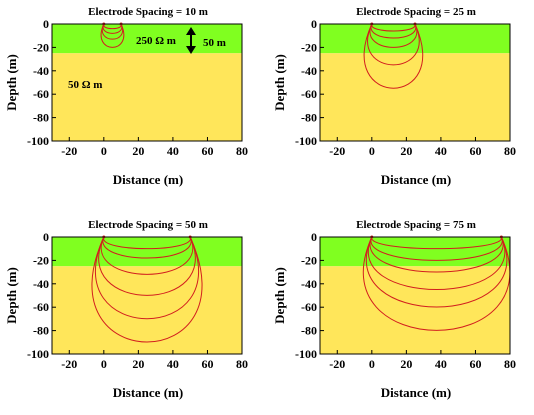 This screenshot has width=534, height=415. I want to click on lower-resistivity-label: 50 Ω m, so click(85, 85).